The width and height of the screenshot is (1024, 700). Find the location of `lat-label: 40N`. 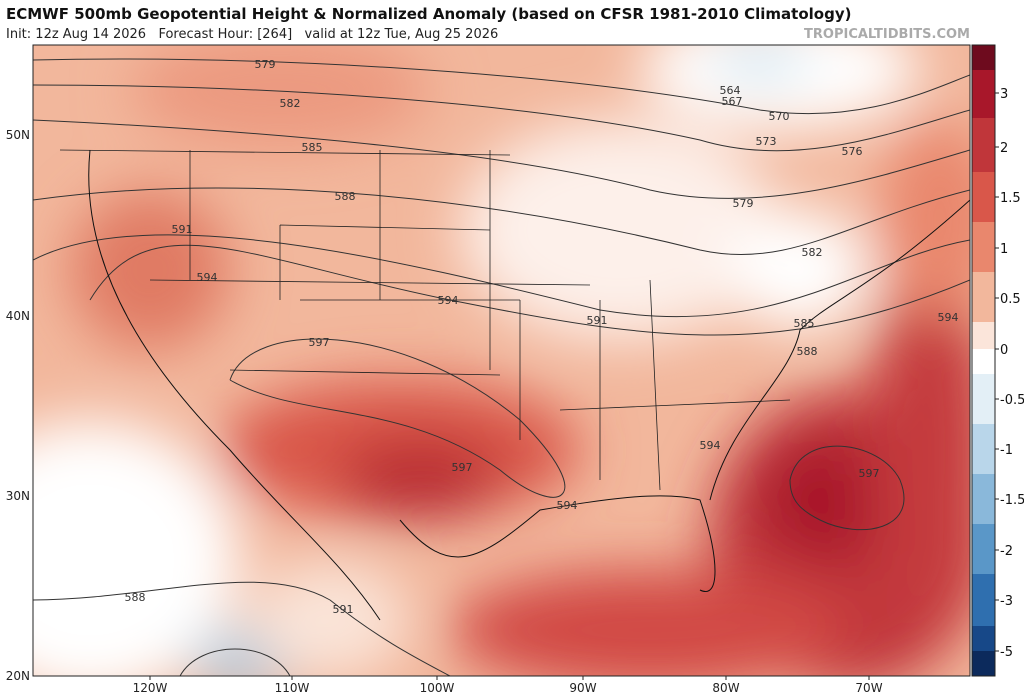

lat-label: 40N is located at coordinates (18, 316).